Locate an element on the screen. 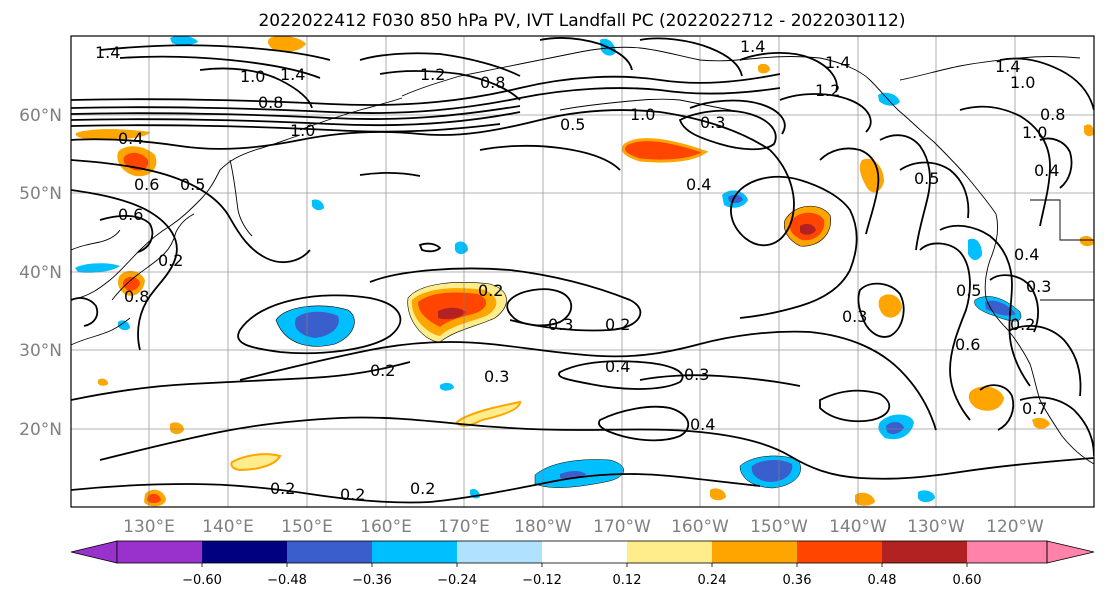  contour-label: 0.7 is located at coordinates (1034, 408).